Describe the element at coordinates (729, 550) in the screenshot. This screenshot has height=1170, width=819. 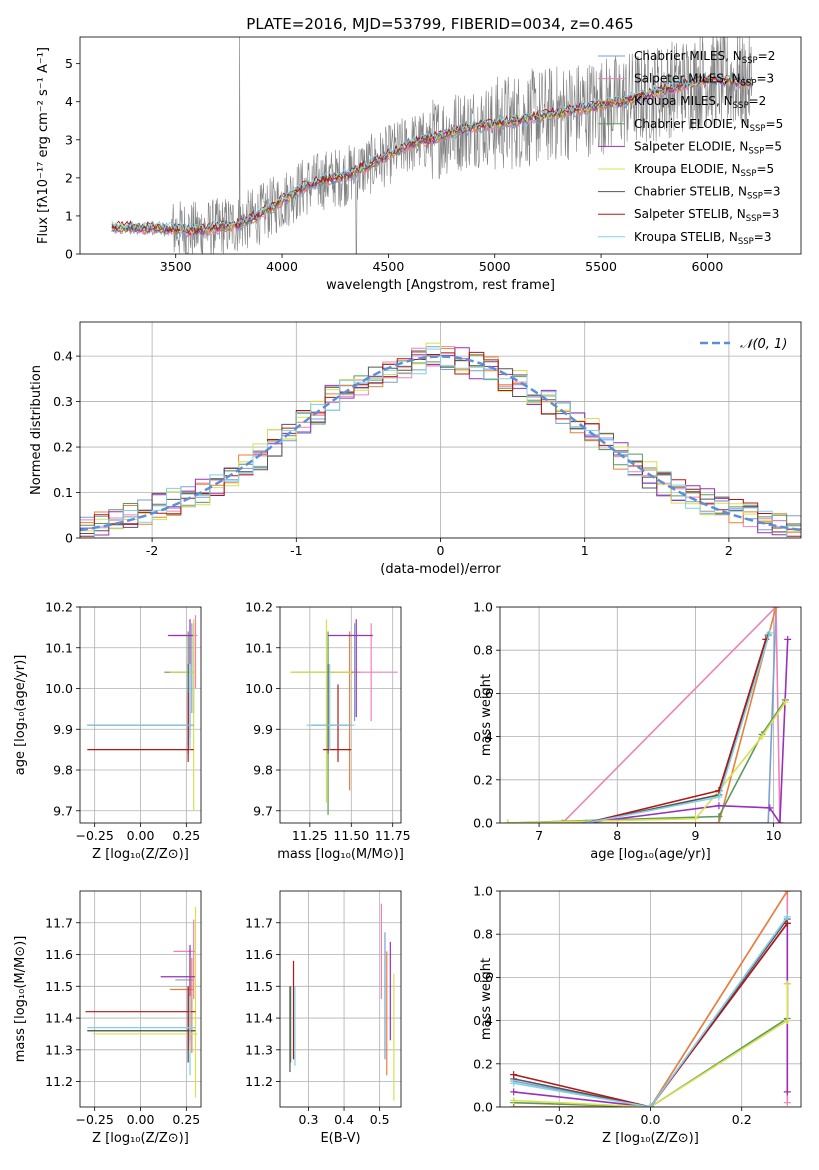
I see `x-tick-label: 2` at that location.